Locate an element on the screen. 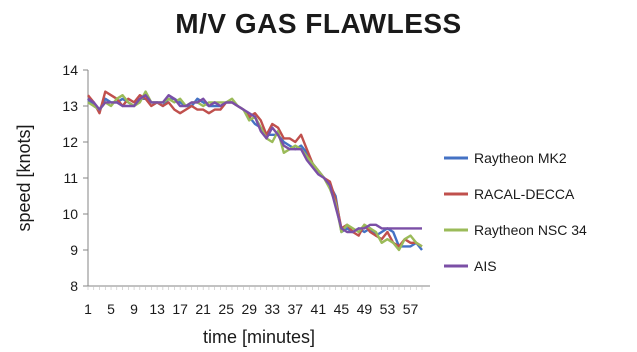  x-tick-label: 49 is located at coordinates (365, 309).